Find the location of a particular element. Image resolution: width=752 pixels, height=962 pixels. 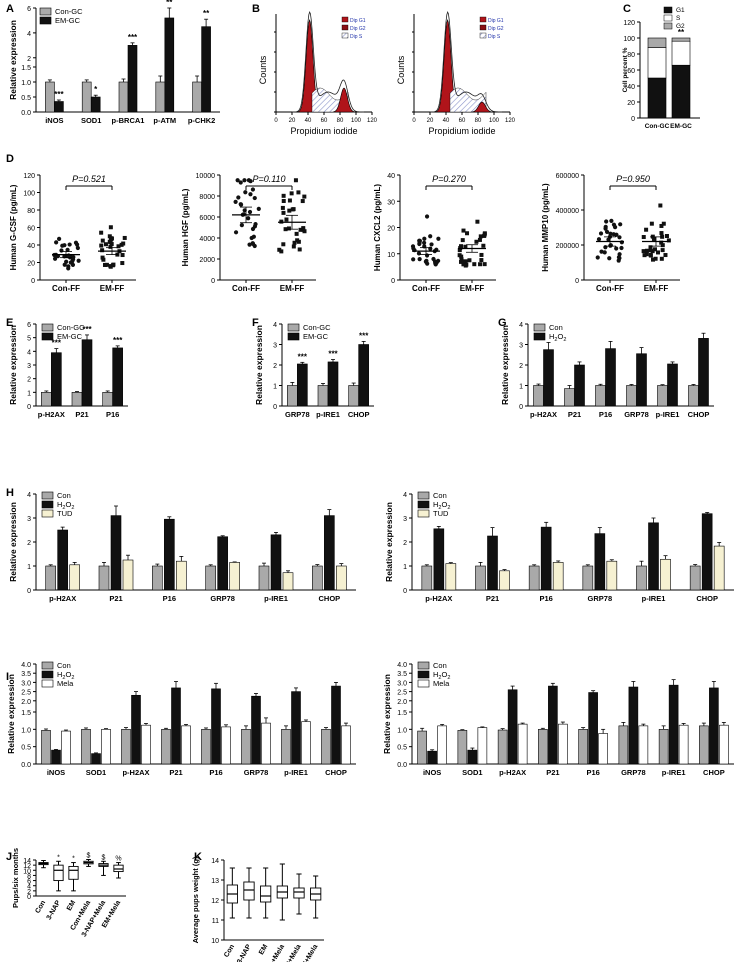

significance-mark: * is located at coordinates (73, 859).